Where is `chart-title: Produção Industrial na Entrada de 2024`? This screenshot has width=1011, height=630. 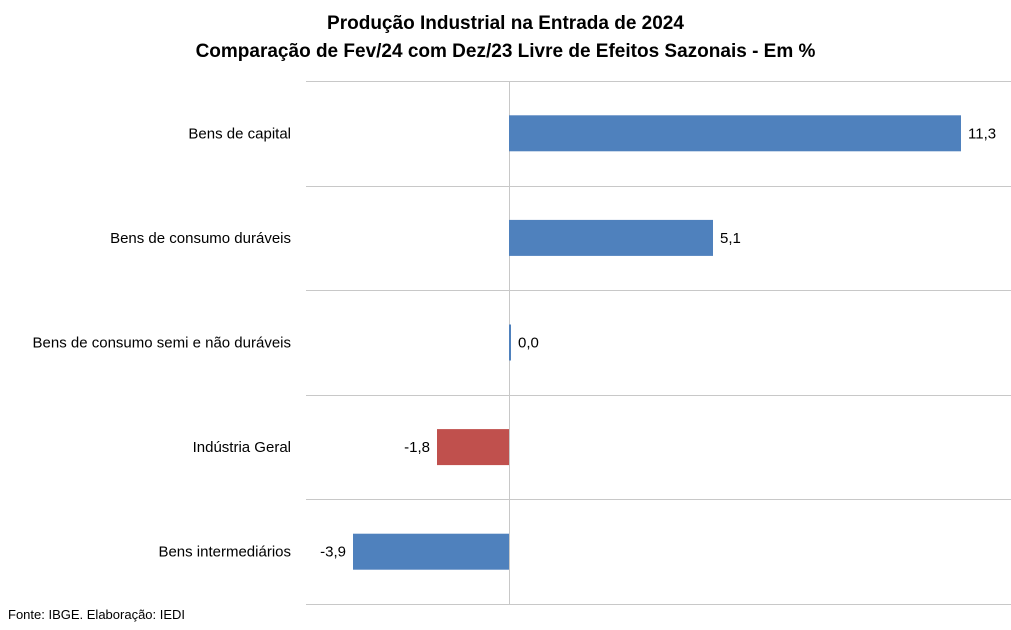
chart-title: Produção Industrial na Entrada de 2024 is located at coordinates (505, 23).